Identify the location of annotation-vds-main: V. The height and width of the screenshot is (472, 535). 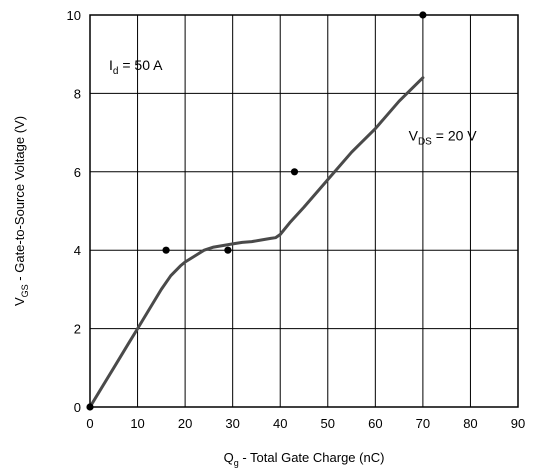
(414, 135).